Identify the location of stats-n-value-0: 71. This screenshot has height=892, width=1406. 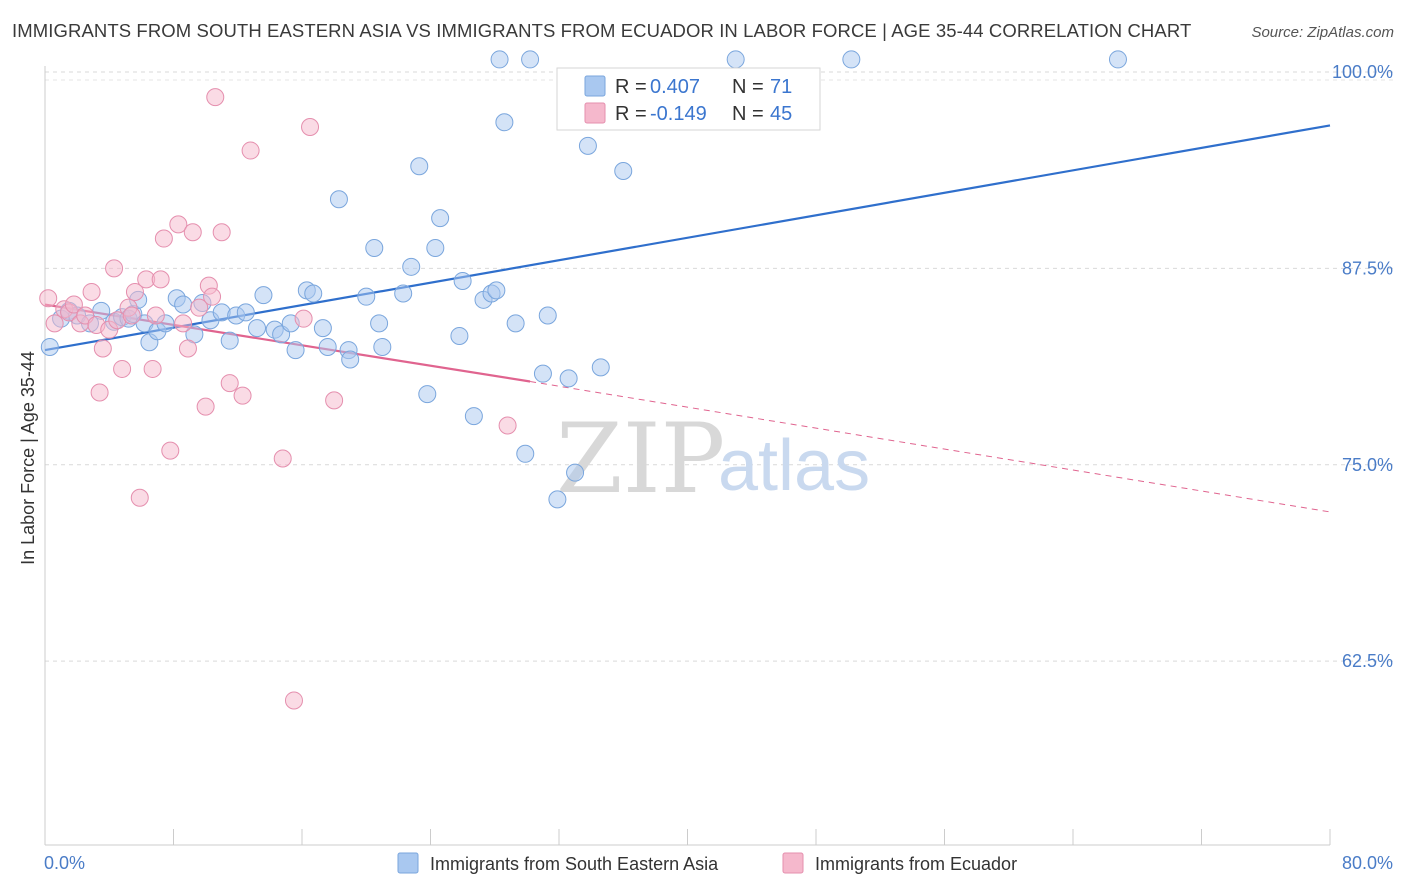
(781, 87).